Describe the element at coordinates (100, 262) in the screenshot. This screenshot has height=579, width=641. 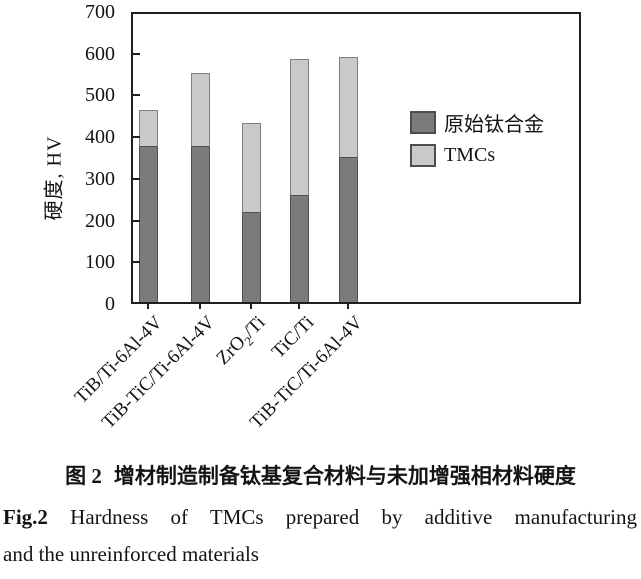
I see `y-tick-label: 100` at that location.